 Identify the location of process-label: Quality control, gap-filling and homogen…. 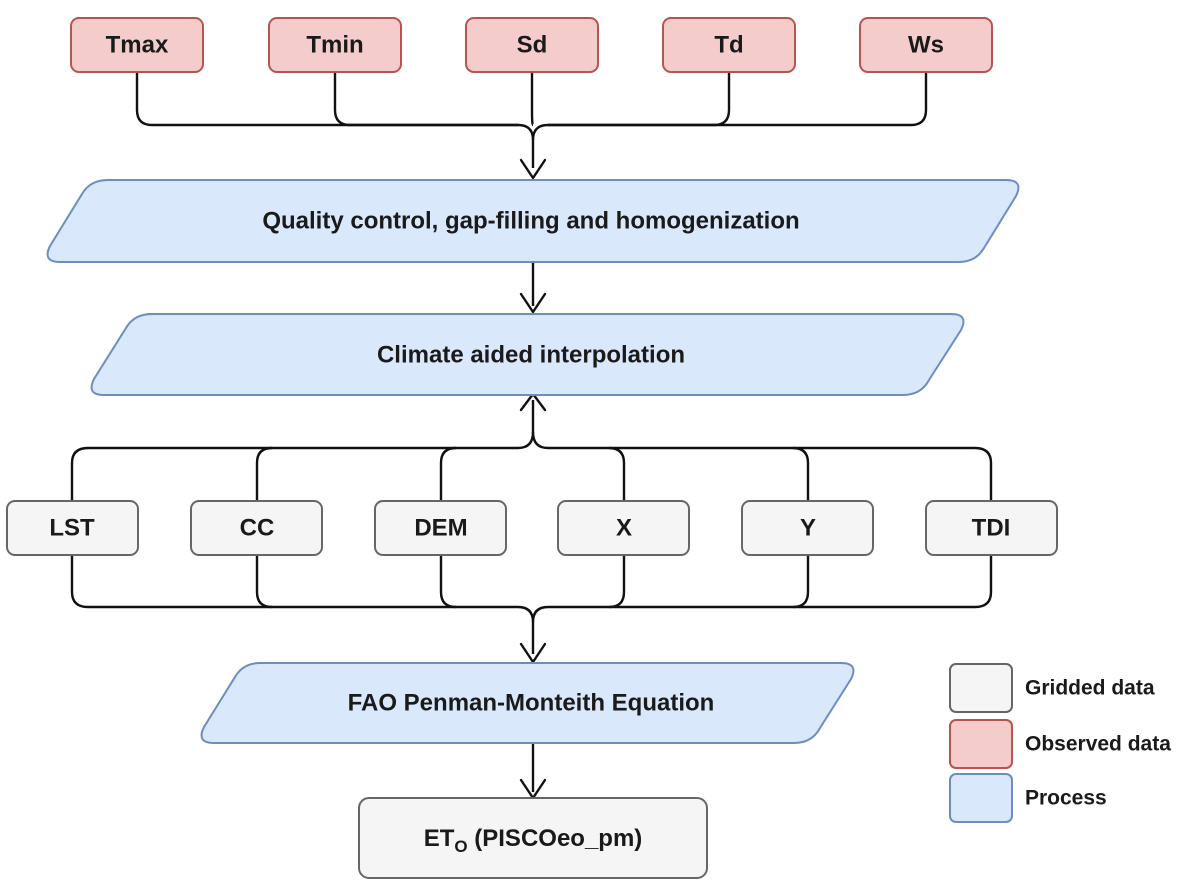
(530, 221).